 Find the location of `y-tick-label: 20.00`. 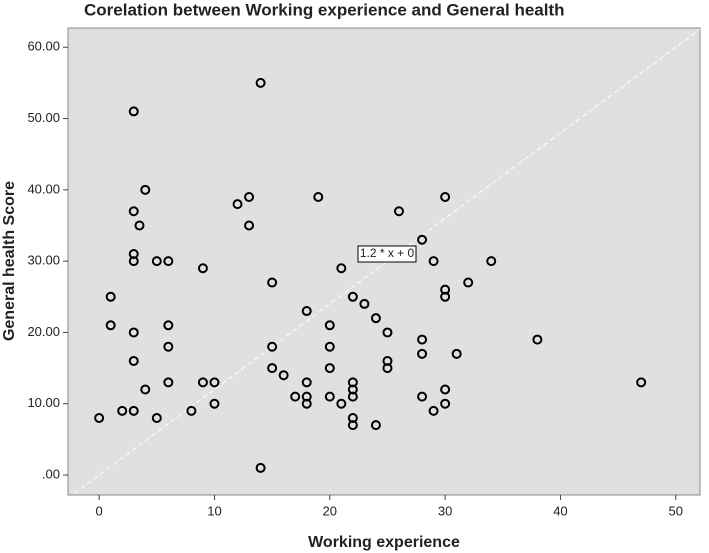

y-tick-label: 20.00 is located at coordinates (43, 331).